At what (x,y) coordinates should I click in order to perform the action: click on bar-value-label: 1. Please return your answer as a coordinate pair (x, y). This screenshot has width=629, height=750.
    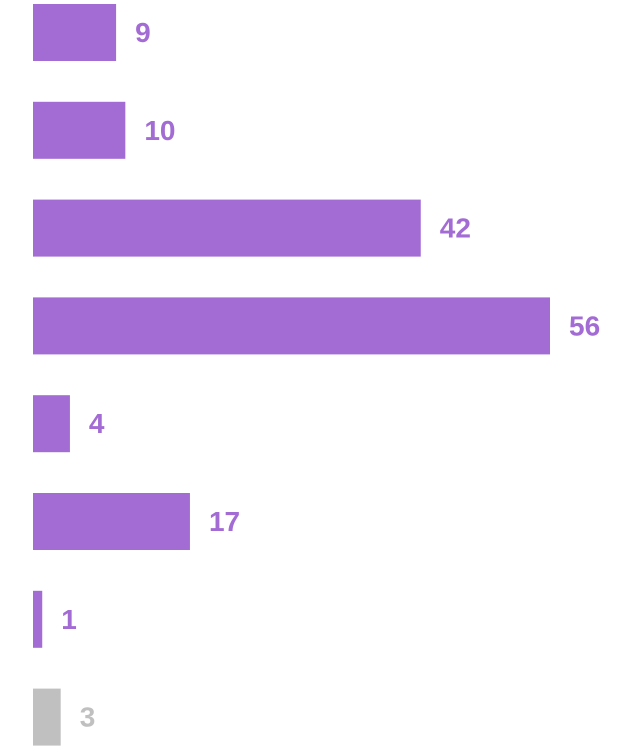
    Looking at the image, I should click on (69, 619).